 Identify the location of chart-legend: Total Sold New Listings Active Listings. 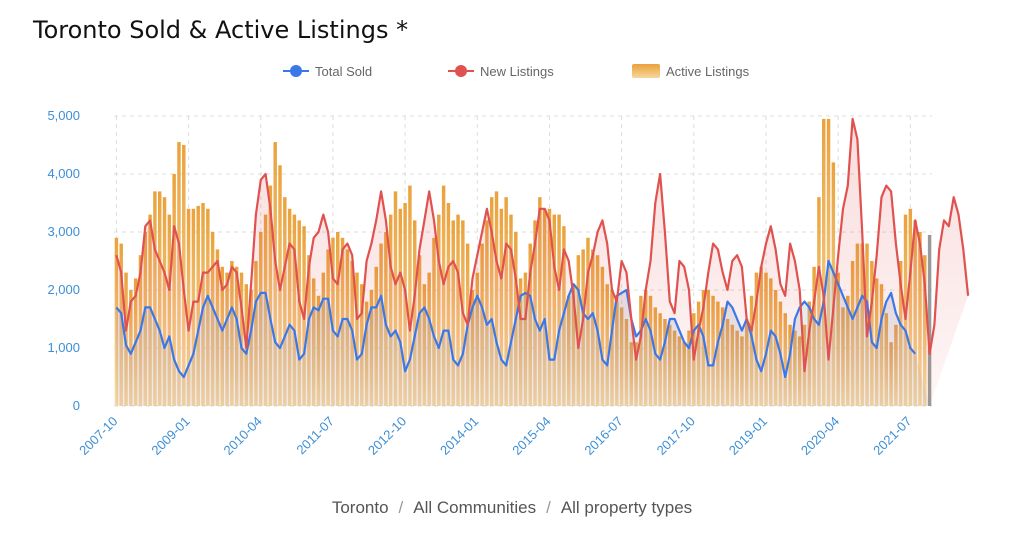
(512, 71).